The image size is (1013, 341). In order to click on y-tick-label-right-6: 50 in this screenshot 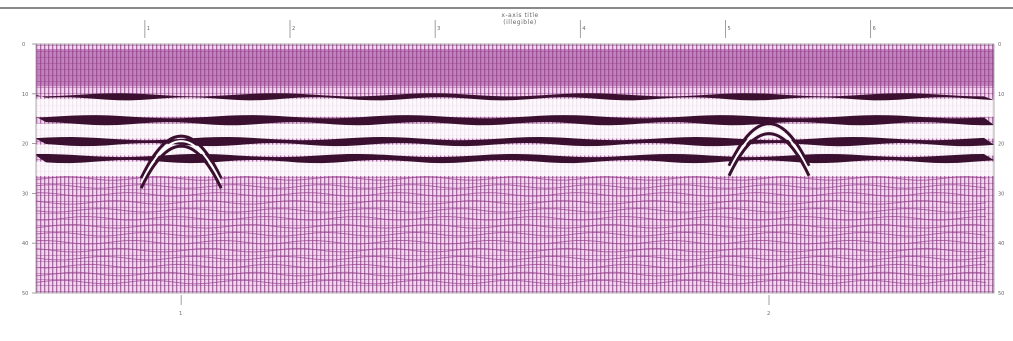, I will do `click(1001, 294)`.